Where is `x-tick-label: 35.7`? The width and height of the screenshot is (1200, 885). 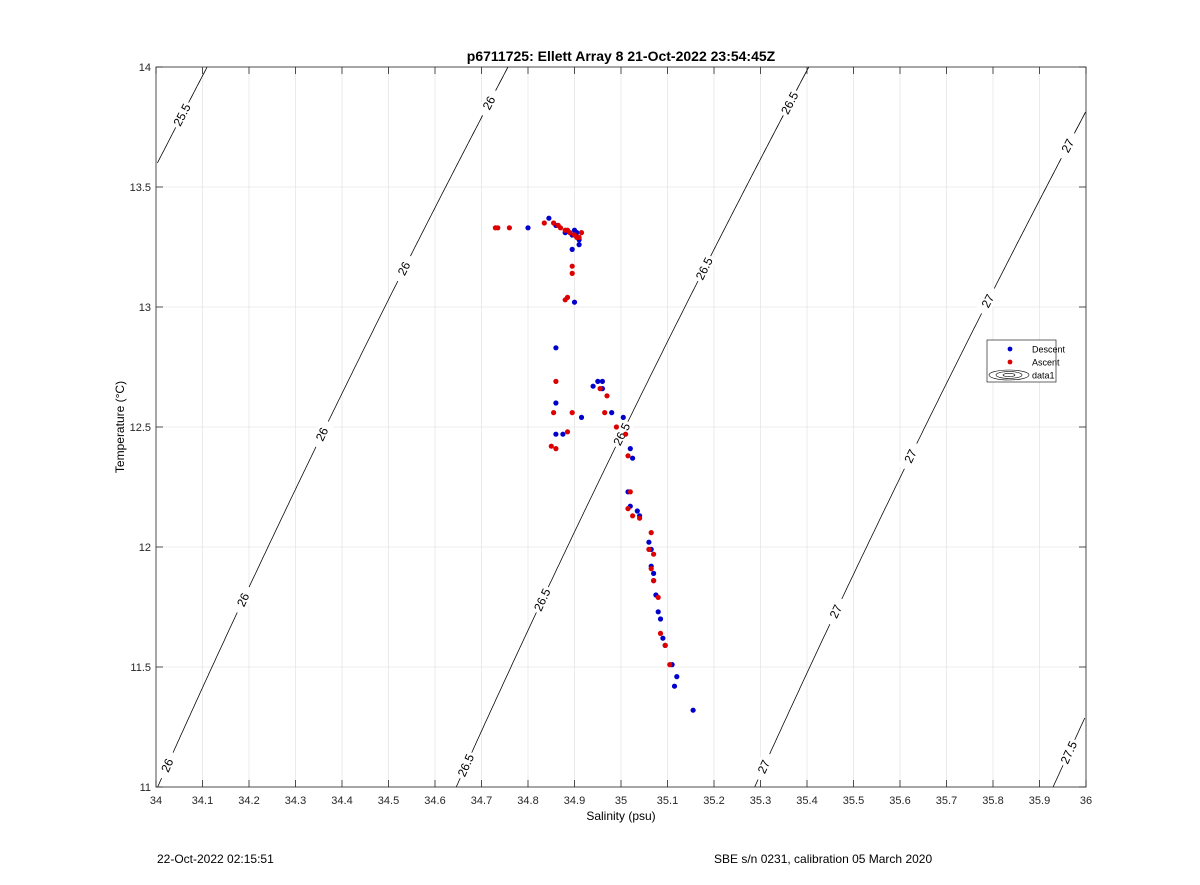
x-tick-label: 35.7 is located at coordinates (946, 801).